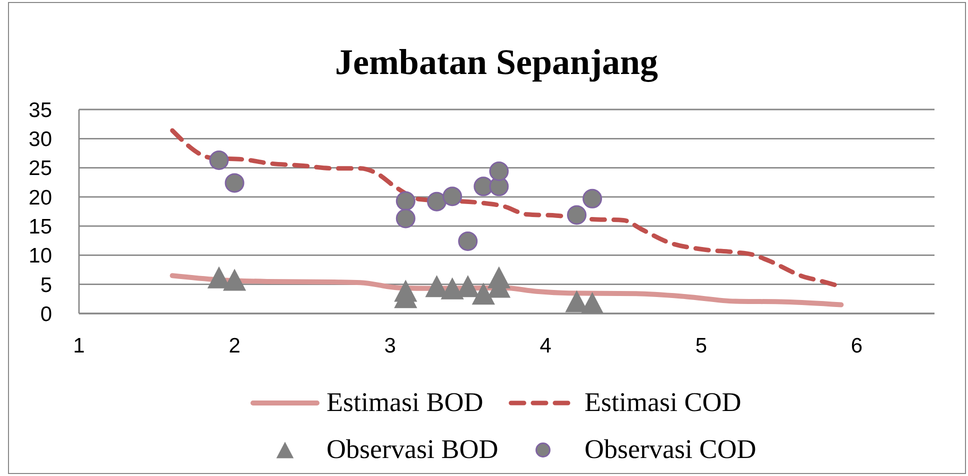  What do you see at coordinates (390, 346) in the screenshot?
I see `x-tick-label: 3` at bounding box center [390, 346].